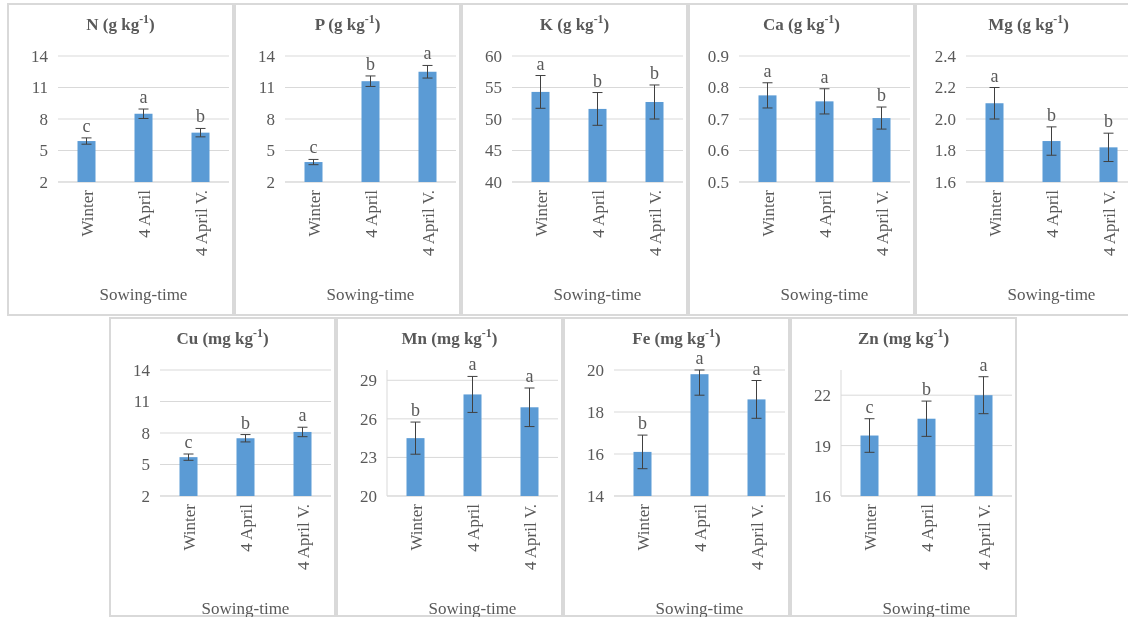 This screenshot has height=617, width=1128. Describe the element at coordinates (1028, 23) in the screenshot. I see `chart-title: Mg (g kg$^{-1}$)` at that location.